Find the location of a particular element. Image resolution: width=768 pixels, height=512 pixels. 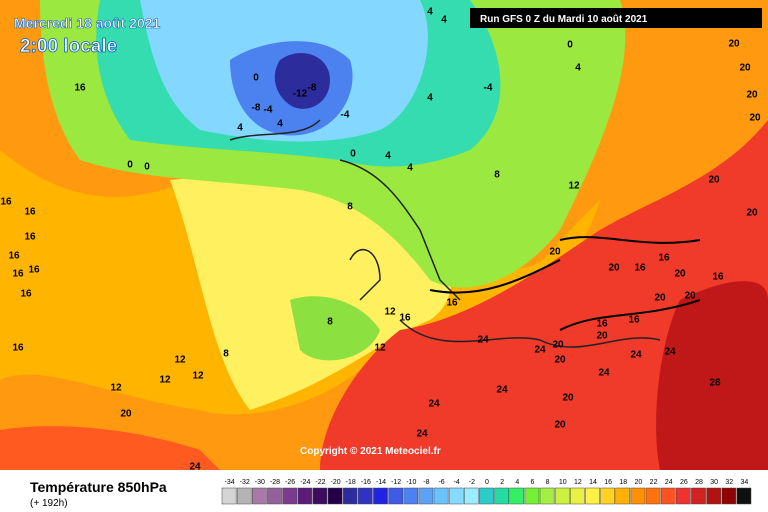

run-box is located at coordinates (616, 18).